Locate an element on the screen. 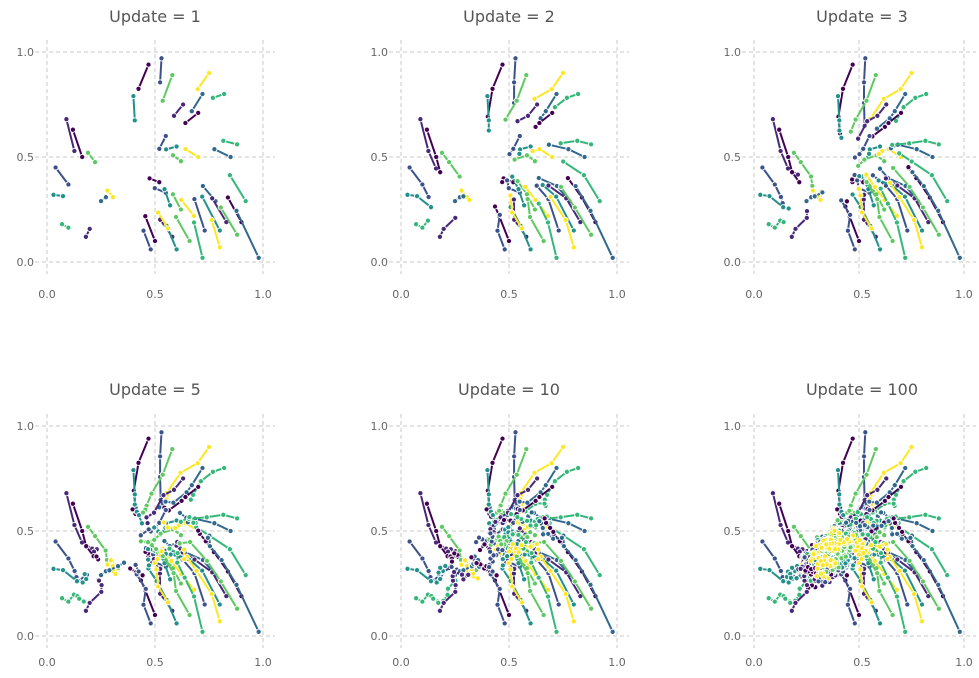  subplot-update-2: Update = 2 1.0 0.5 0.0 0.0 0.5 1.0 is located at coordinates (500, 154).